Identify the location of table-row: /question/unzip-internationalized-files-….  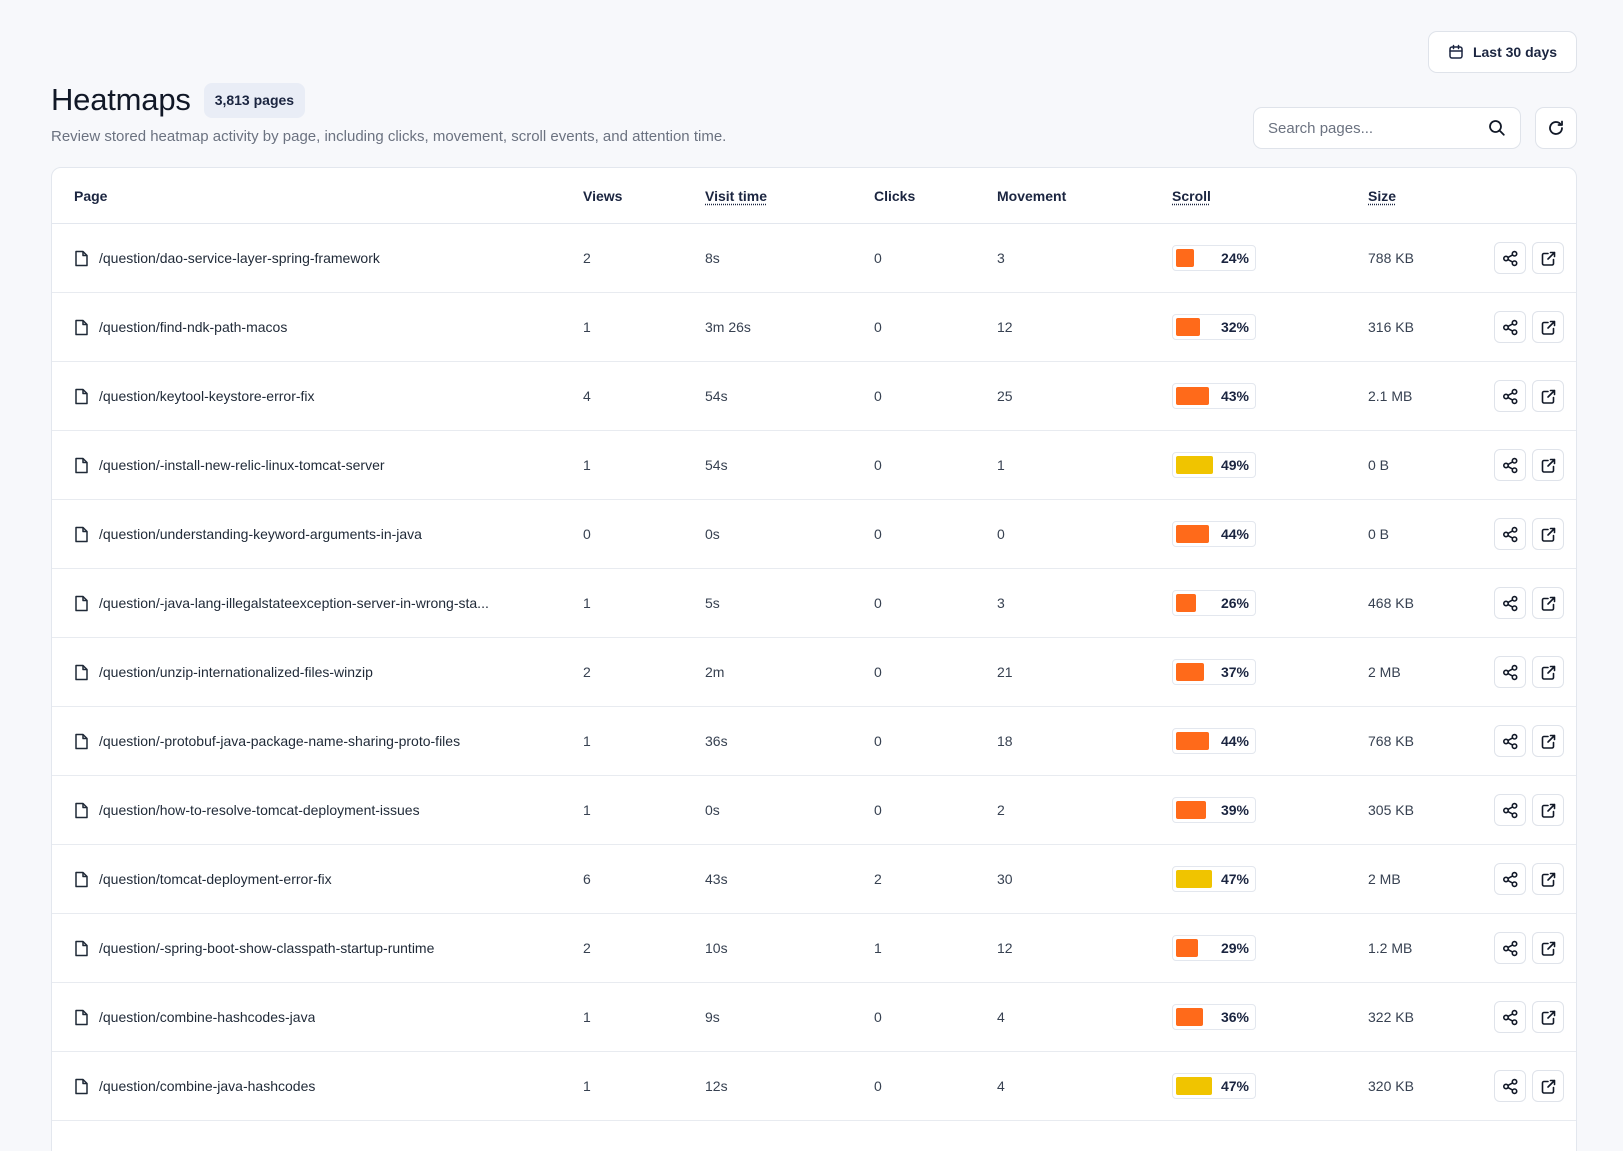
(814, 672).